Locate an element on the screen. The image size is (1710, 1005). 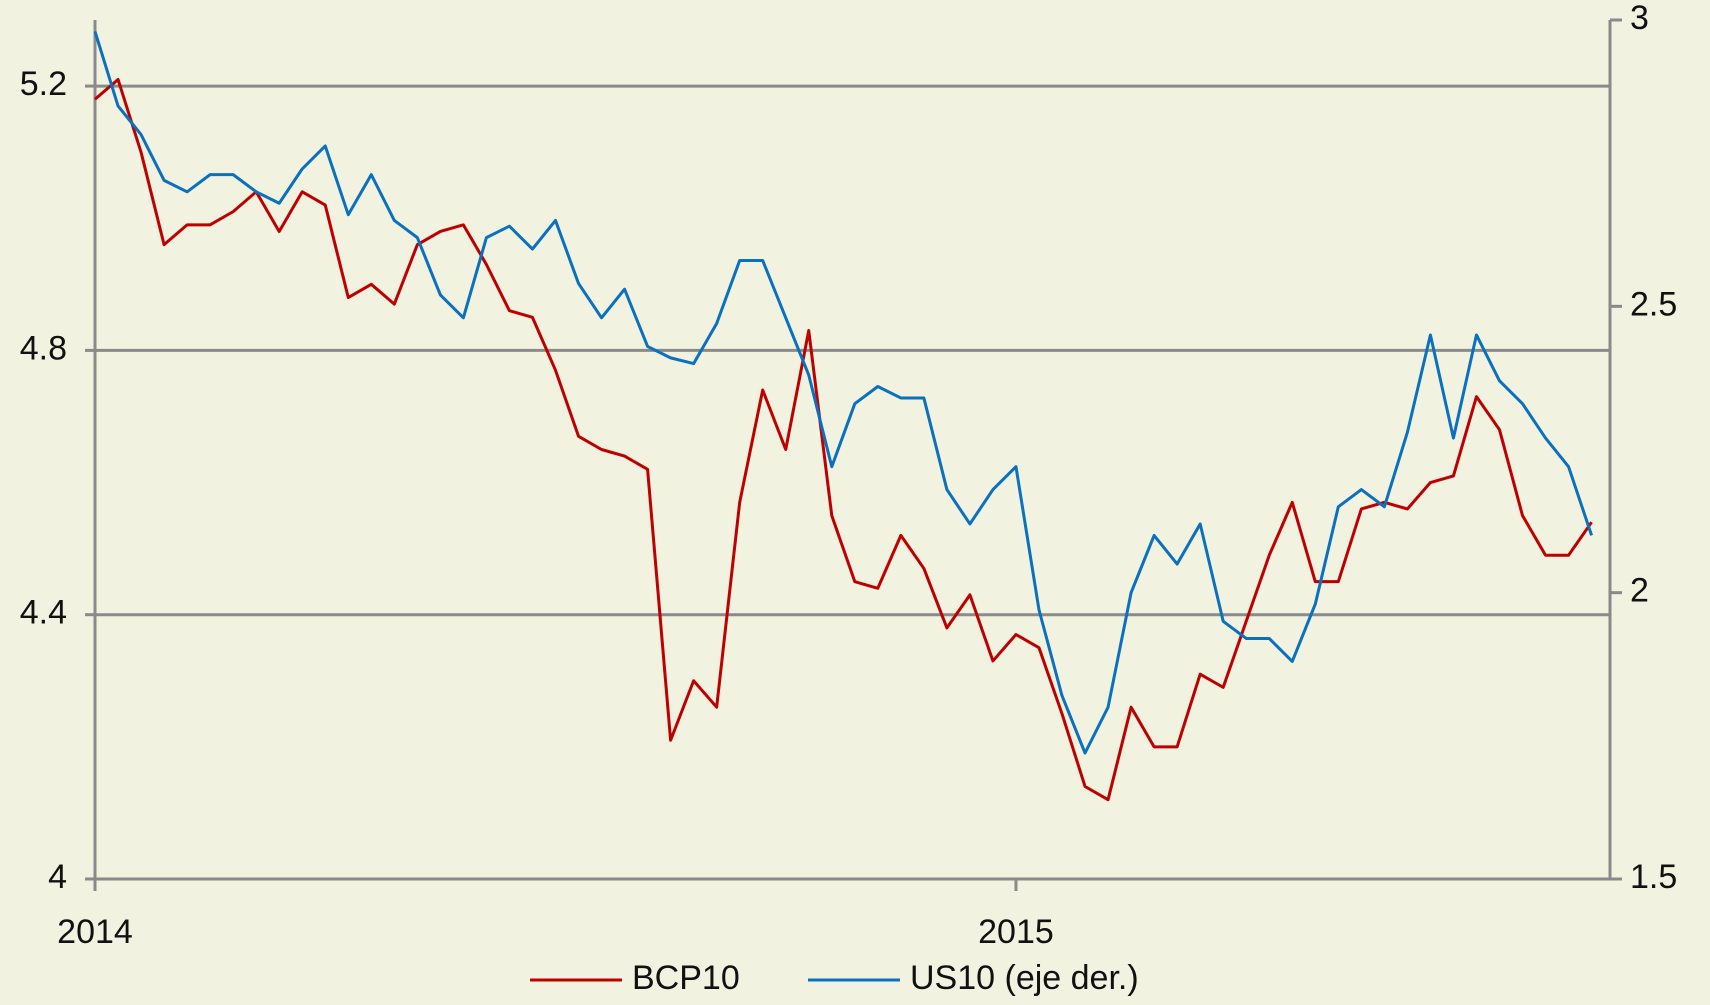
x-tick-label: 2014 is located at coordinates (95, 932).